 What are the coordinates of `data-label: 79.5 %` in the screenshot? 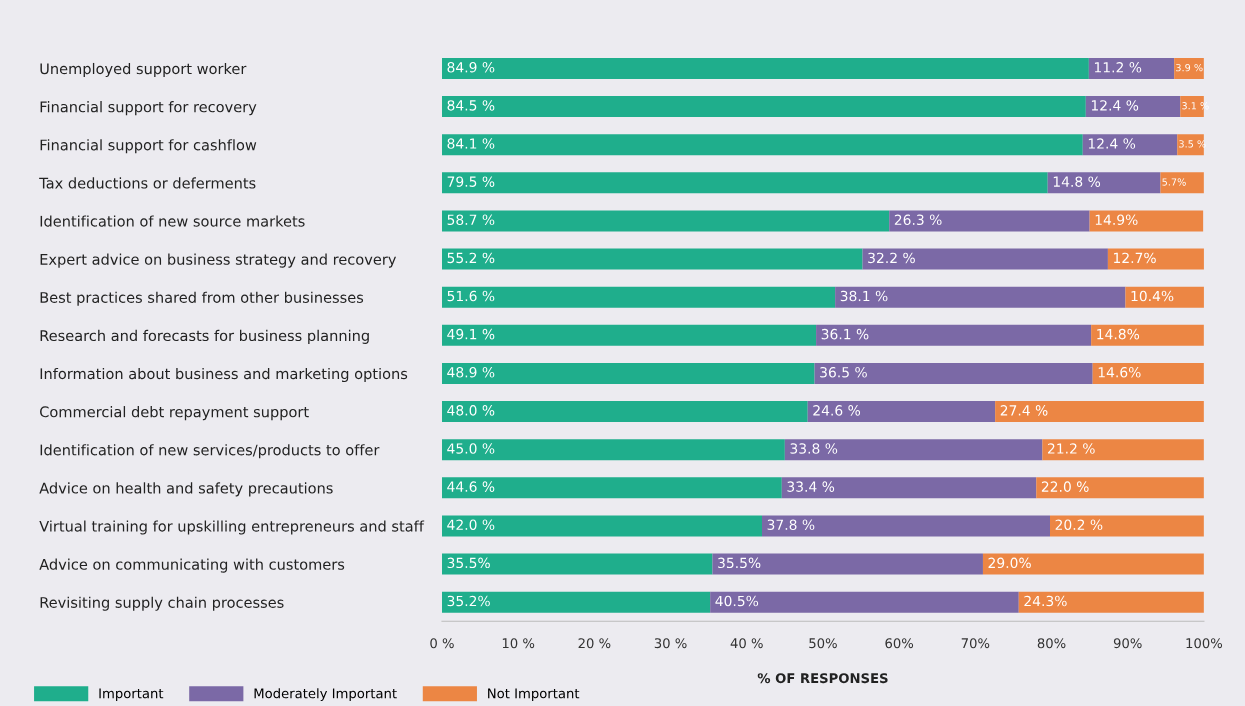 It's located at (471, 181).